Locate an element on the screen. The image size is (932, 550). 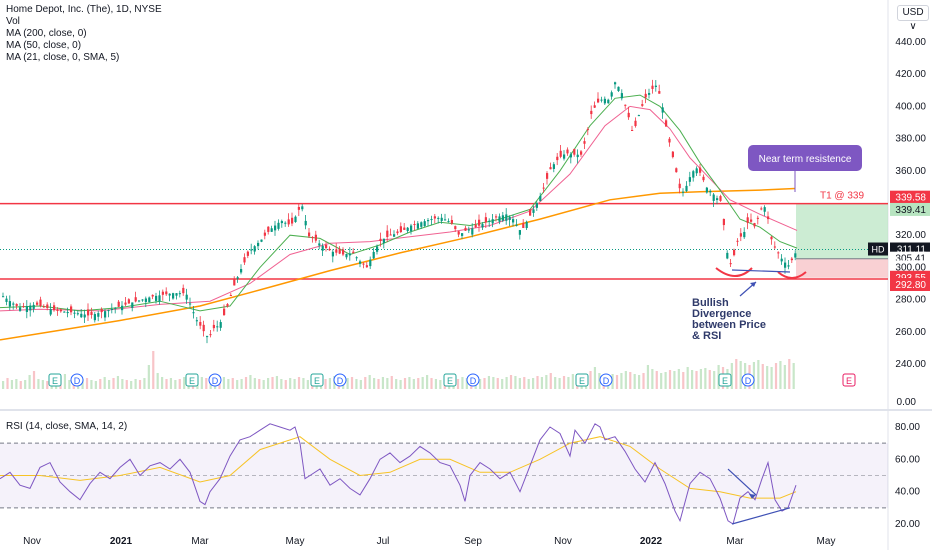
x-tick-label: Mar is located at coordinates (735, 541).